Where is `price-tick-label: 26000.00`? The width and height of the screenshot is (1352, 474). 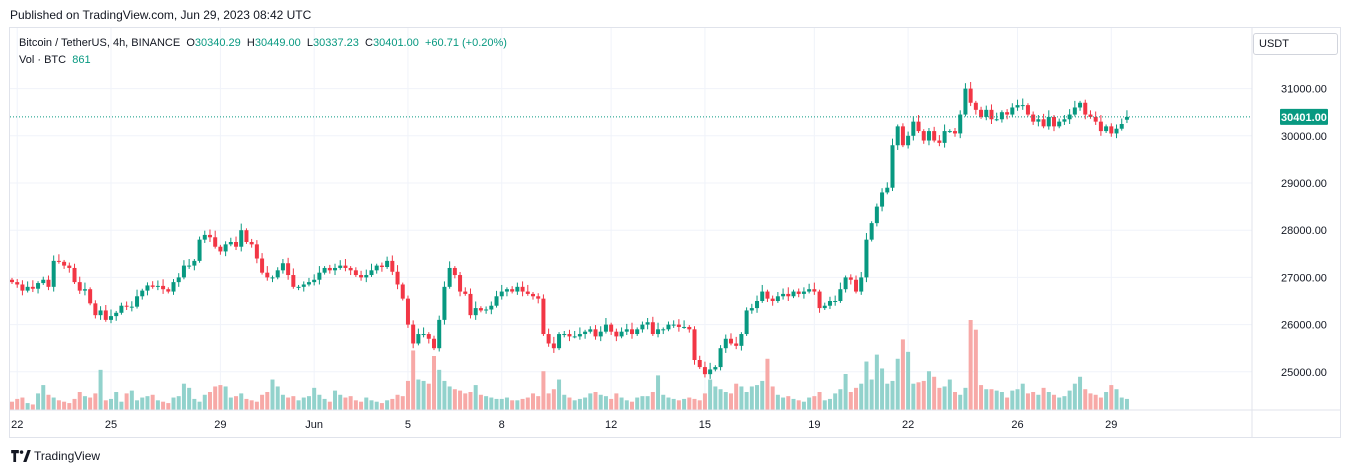 price-tick-label: 26000.00 is located at coordinates (1304, 326).